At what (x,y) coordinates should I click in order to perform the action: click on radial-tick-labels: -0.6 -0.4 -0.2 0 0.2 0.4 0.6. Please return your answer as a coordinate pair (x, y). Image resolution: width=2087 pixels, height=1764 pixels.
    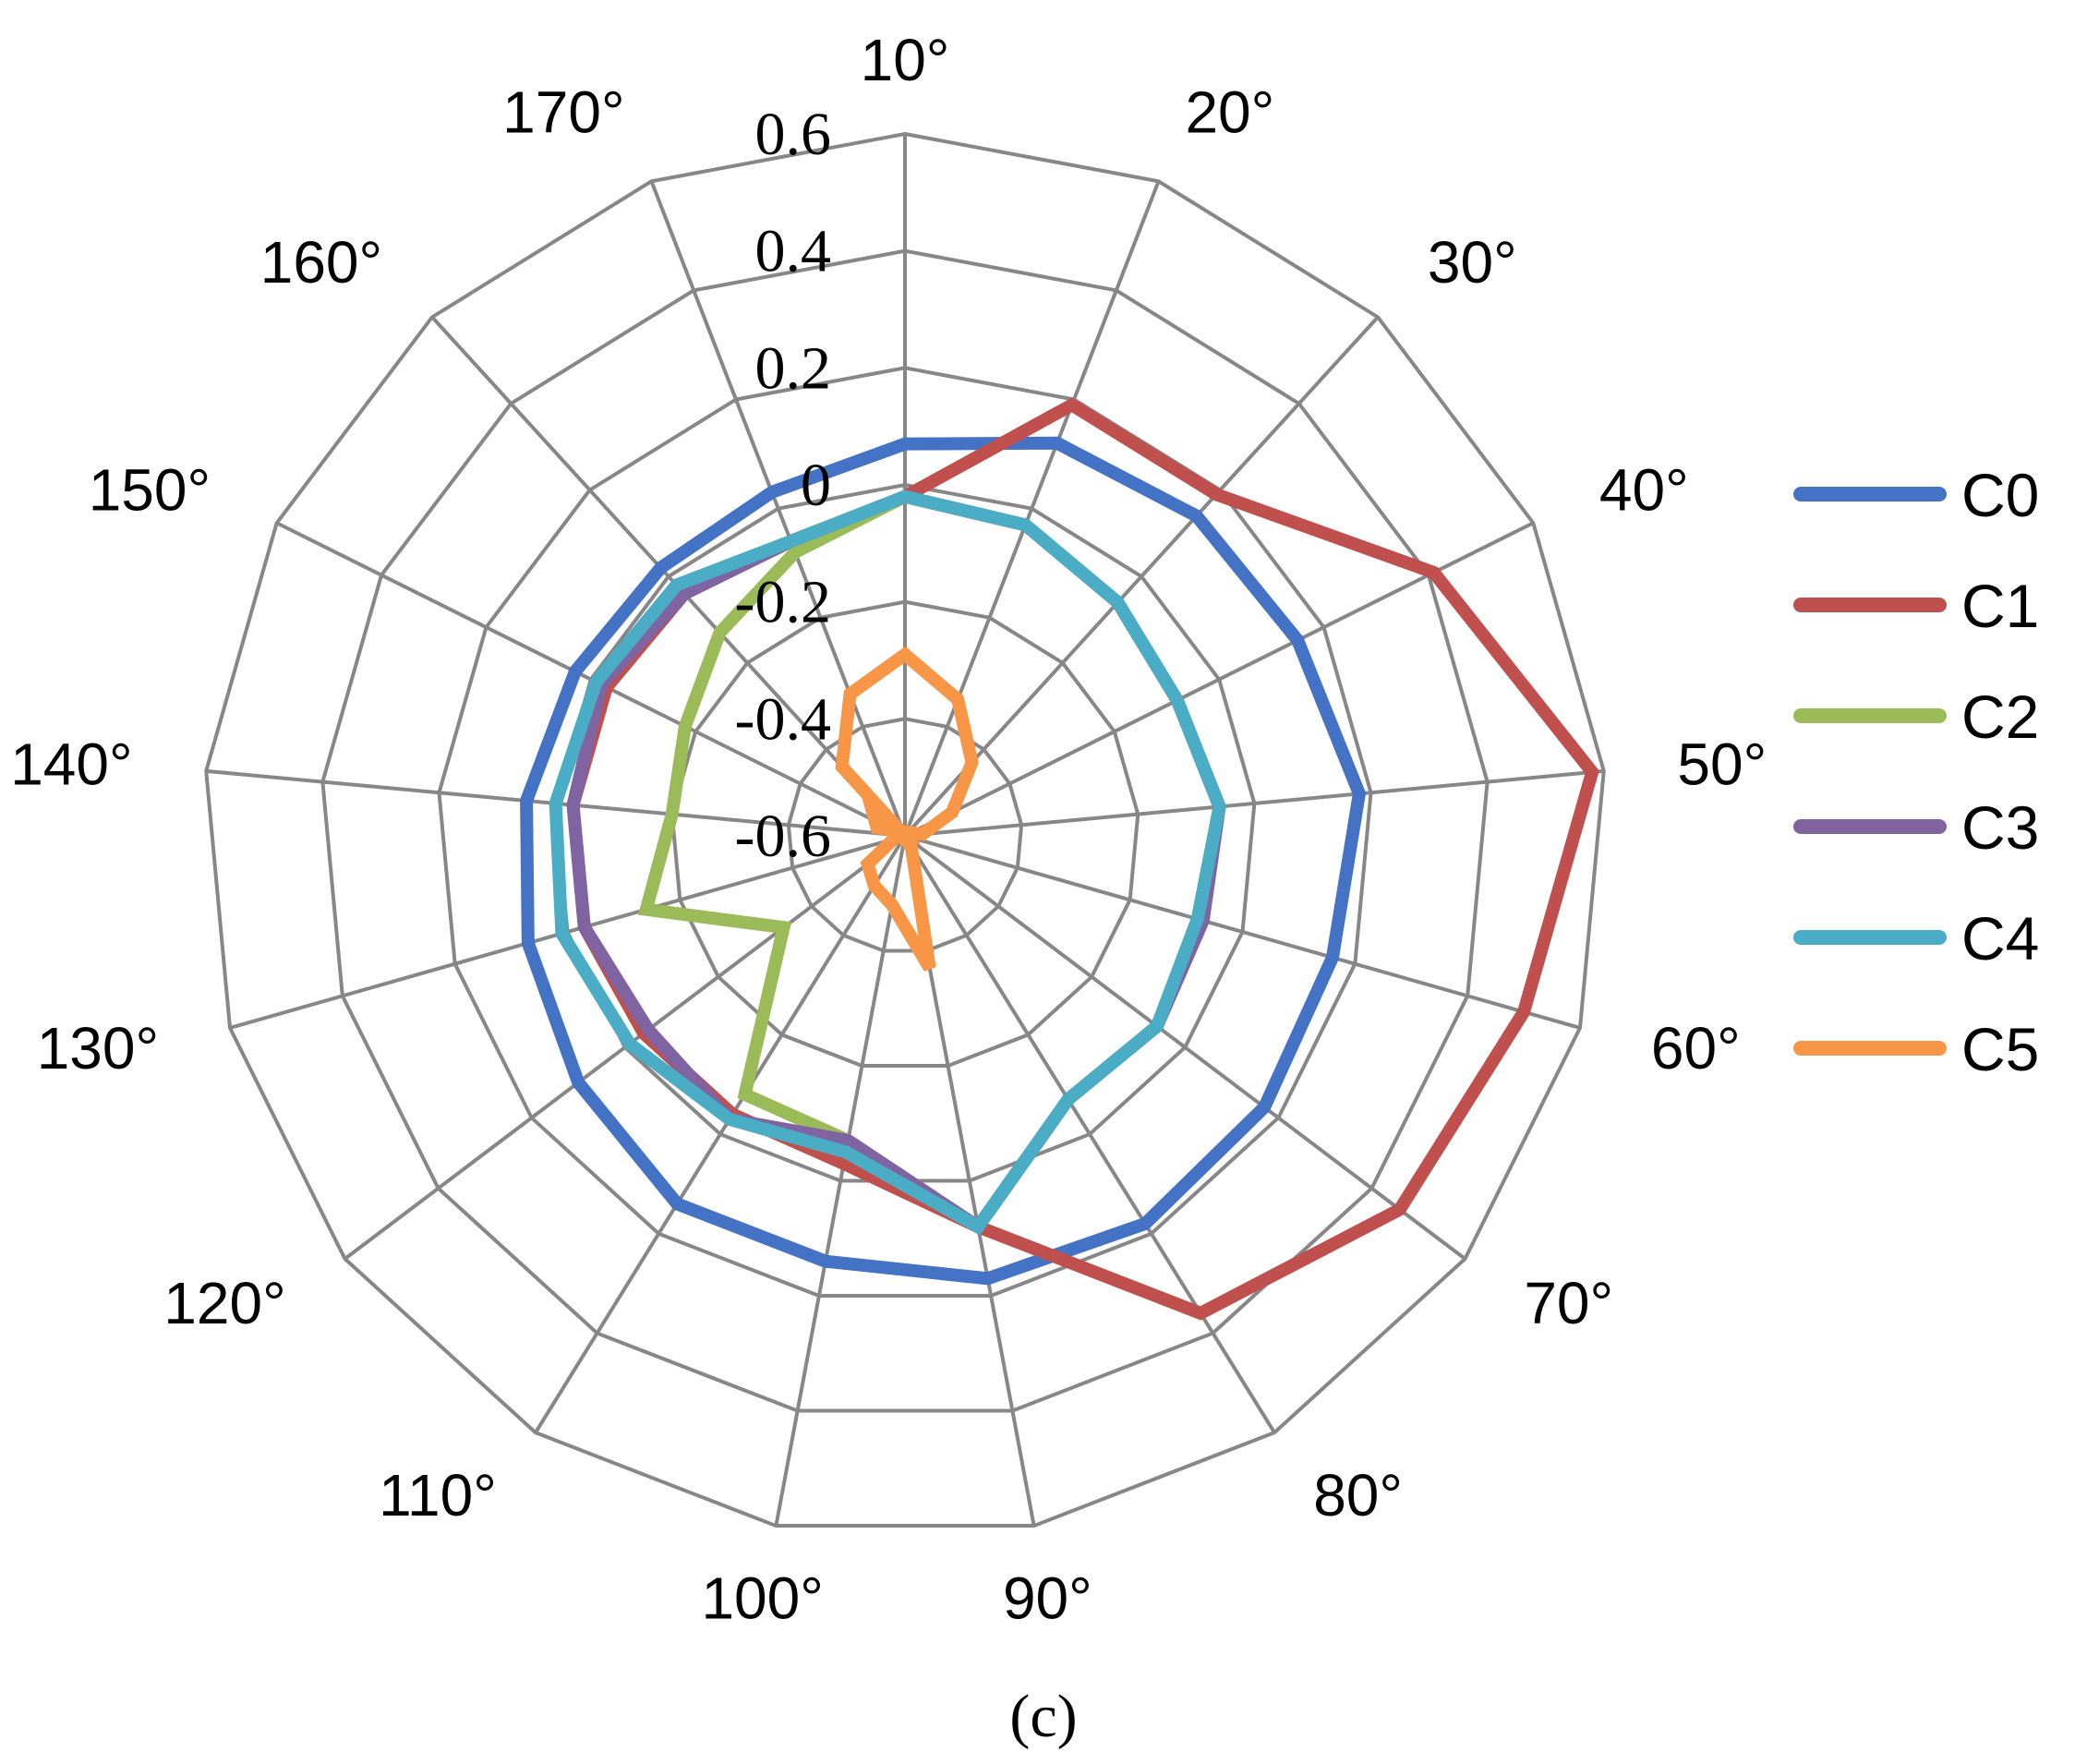
    Looking at the image, I should click on (783, 485).